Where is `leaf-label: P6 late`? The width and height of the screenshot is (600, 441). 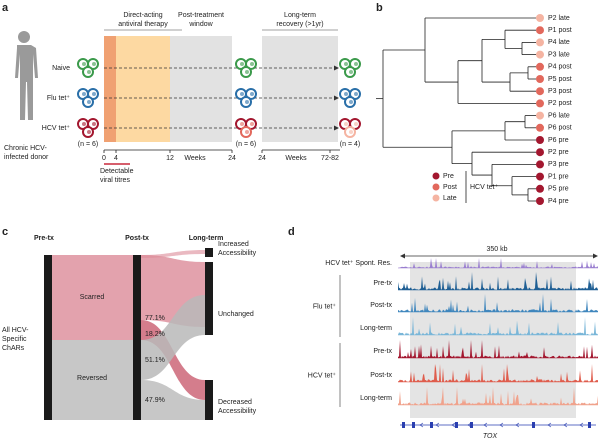 leaf-label: P6 late is located at coordinates (559, 115).